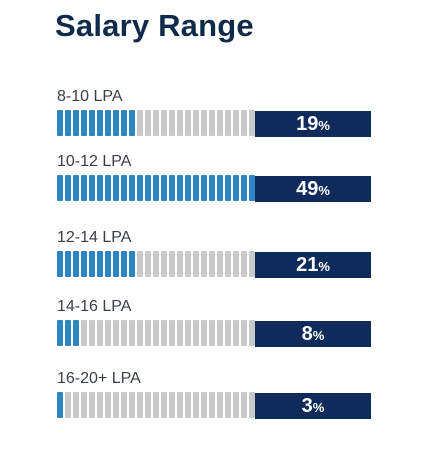 This screenshot has height=456, width=437. What do you see at coordinates (307, 265) in the screenshot?
I see `percentage-value: 21` at bounding box center [307, 265].